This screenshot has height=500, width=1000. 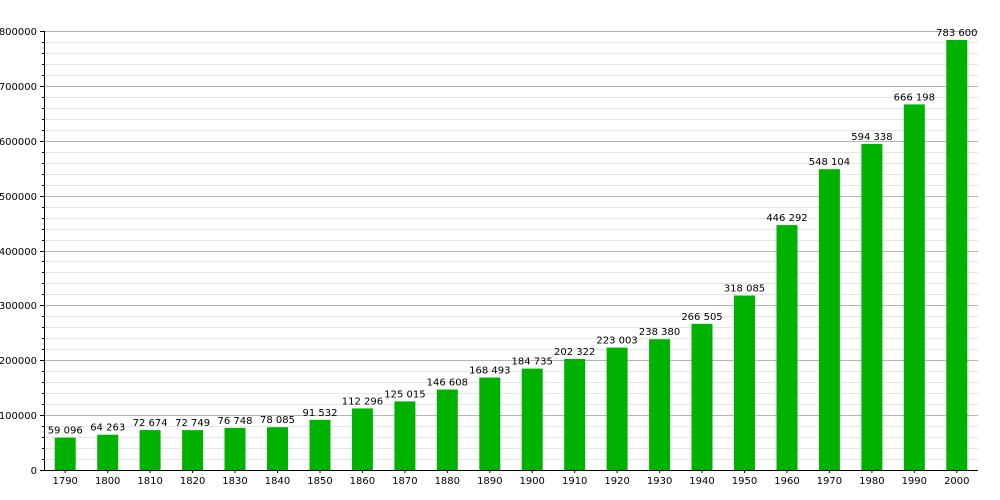 I want to click on x-tick-label-1980: 1980, so click(x=871, y=481).